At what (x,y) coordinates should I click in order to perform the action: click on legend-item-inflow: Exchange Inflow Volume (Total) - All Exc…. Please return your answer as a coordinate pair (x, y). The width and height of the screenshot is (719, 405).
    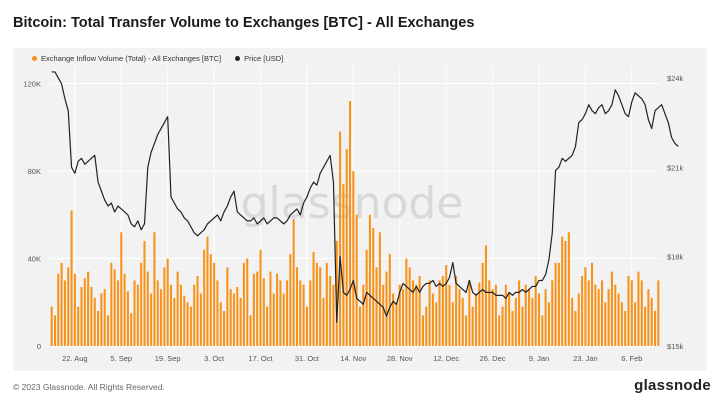
    Looking at the image, I should click on (126, 58).